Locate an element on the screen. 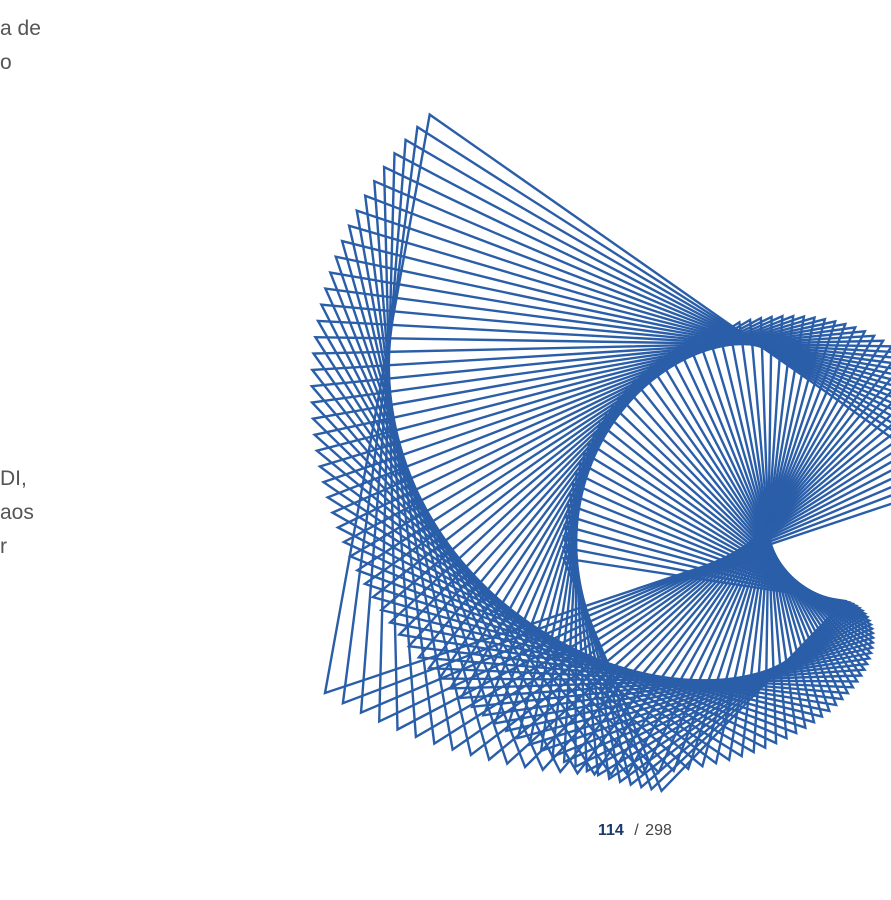 The image size is (891, 900). text-line: DI, is located at coordinates (13, 478).